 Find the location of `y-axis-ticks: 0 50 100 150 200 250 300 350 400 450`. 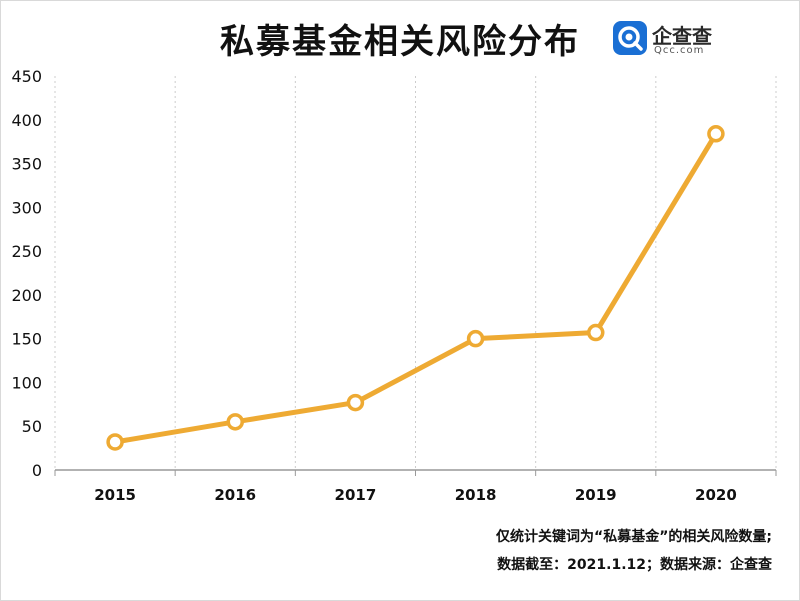

y-axis-ticks: 0 50 100 150 200 250 300 350 400 450 is located at coordinates (26, 273).